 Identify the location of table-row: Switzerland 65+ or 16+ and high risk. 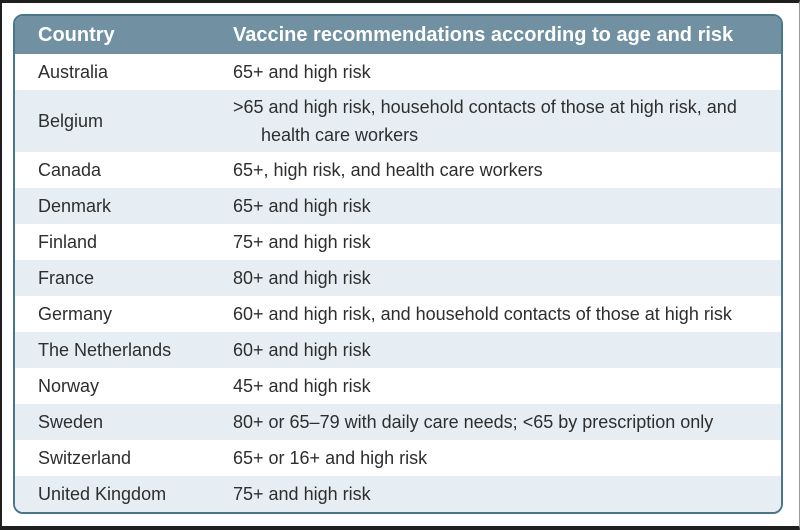
(398, 458).